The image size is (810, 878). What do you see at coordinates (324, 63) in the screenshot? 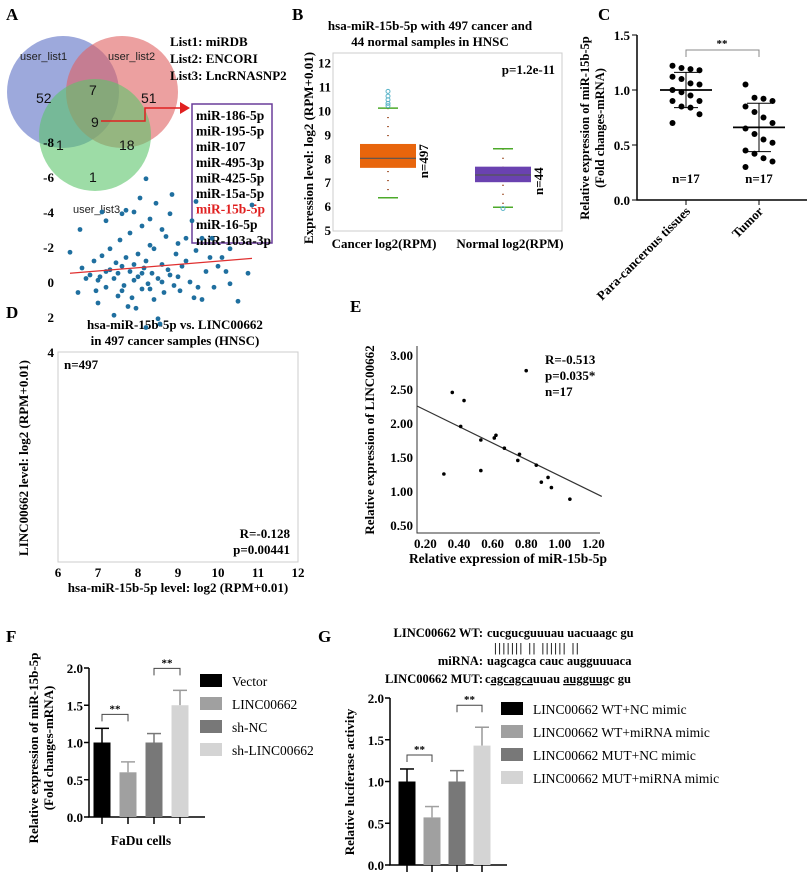
I see `y-tick-label: 12` at bounding box center [324, 63].